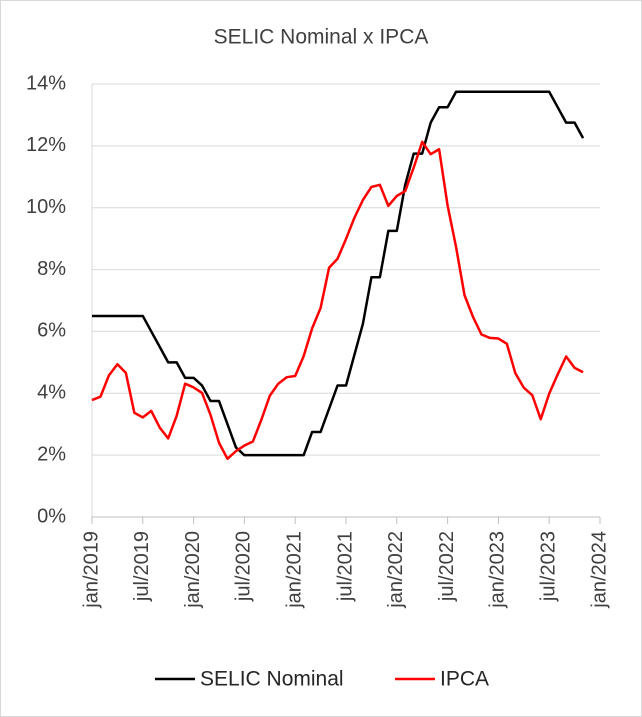  Describe the element at coordinates (464, 679) in the screenshot. I see `legend-label: IPCA` at that location.